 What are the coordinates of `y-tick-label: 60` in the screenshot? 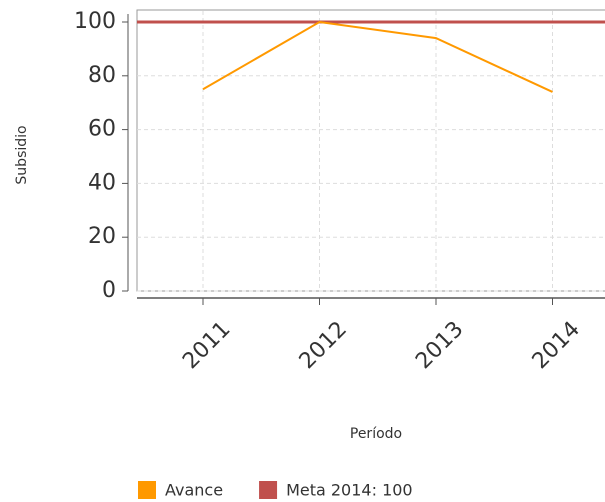 It's located at (102, 129).